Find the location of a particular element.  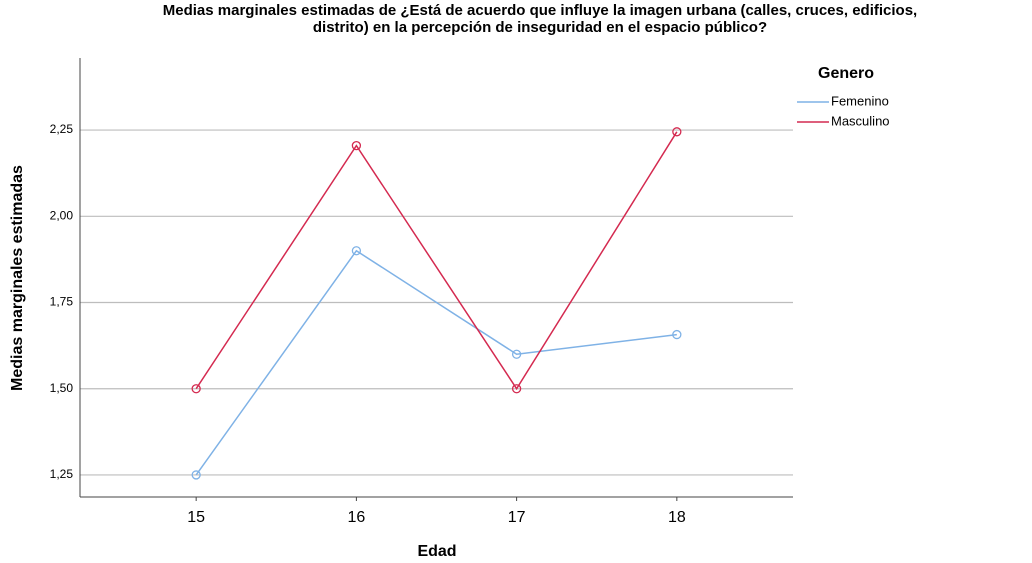

y-tick-label: 2,00 is located at coordinates (62, 215).